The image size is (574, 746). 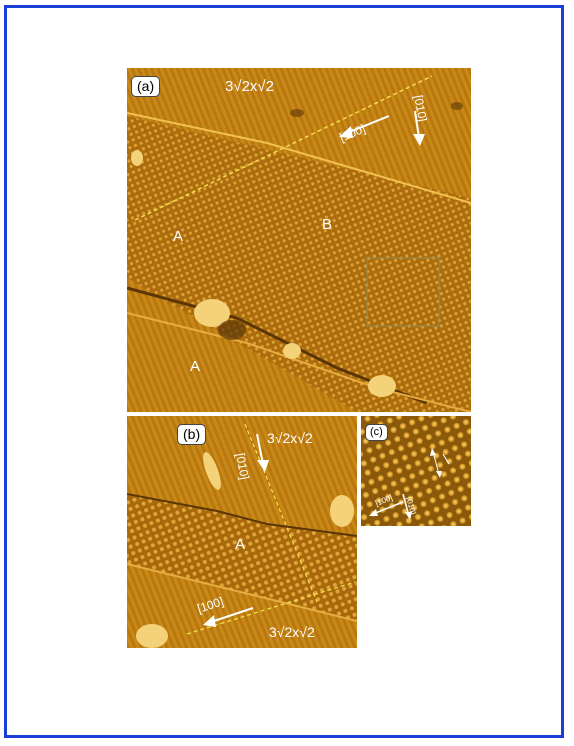 I want to click on panel-c-stm-image: (c) [100] [010], so click(x=416, y=471).